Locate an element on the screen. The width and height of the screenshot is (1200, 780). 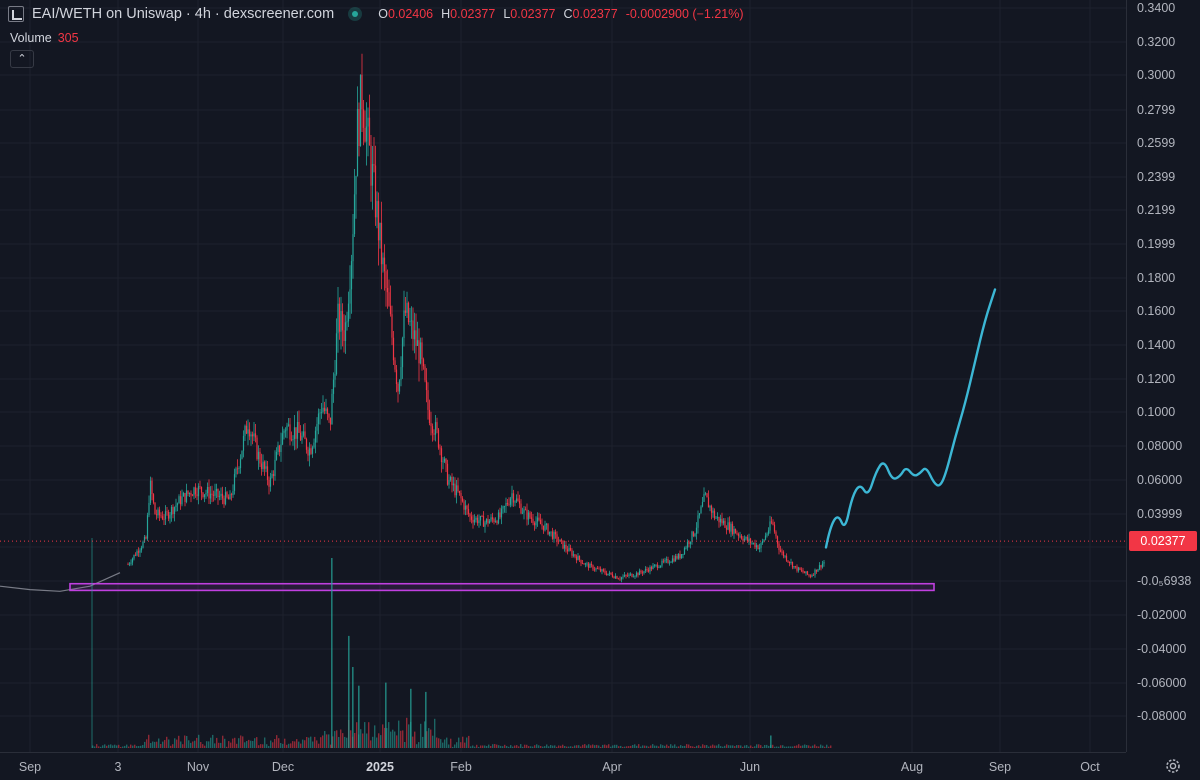
gear-icon is located at coordinates (1173, 766).